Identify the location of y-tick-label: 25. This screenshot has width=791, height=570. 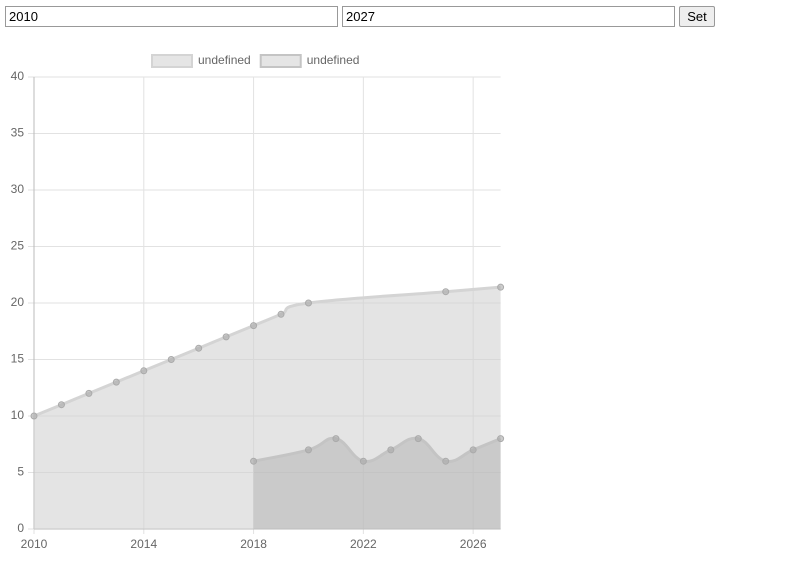
(18, 246).